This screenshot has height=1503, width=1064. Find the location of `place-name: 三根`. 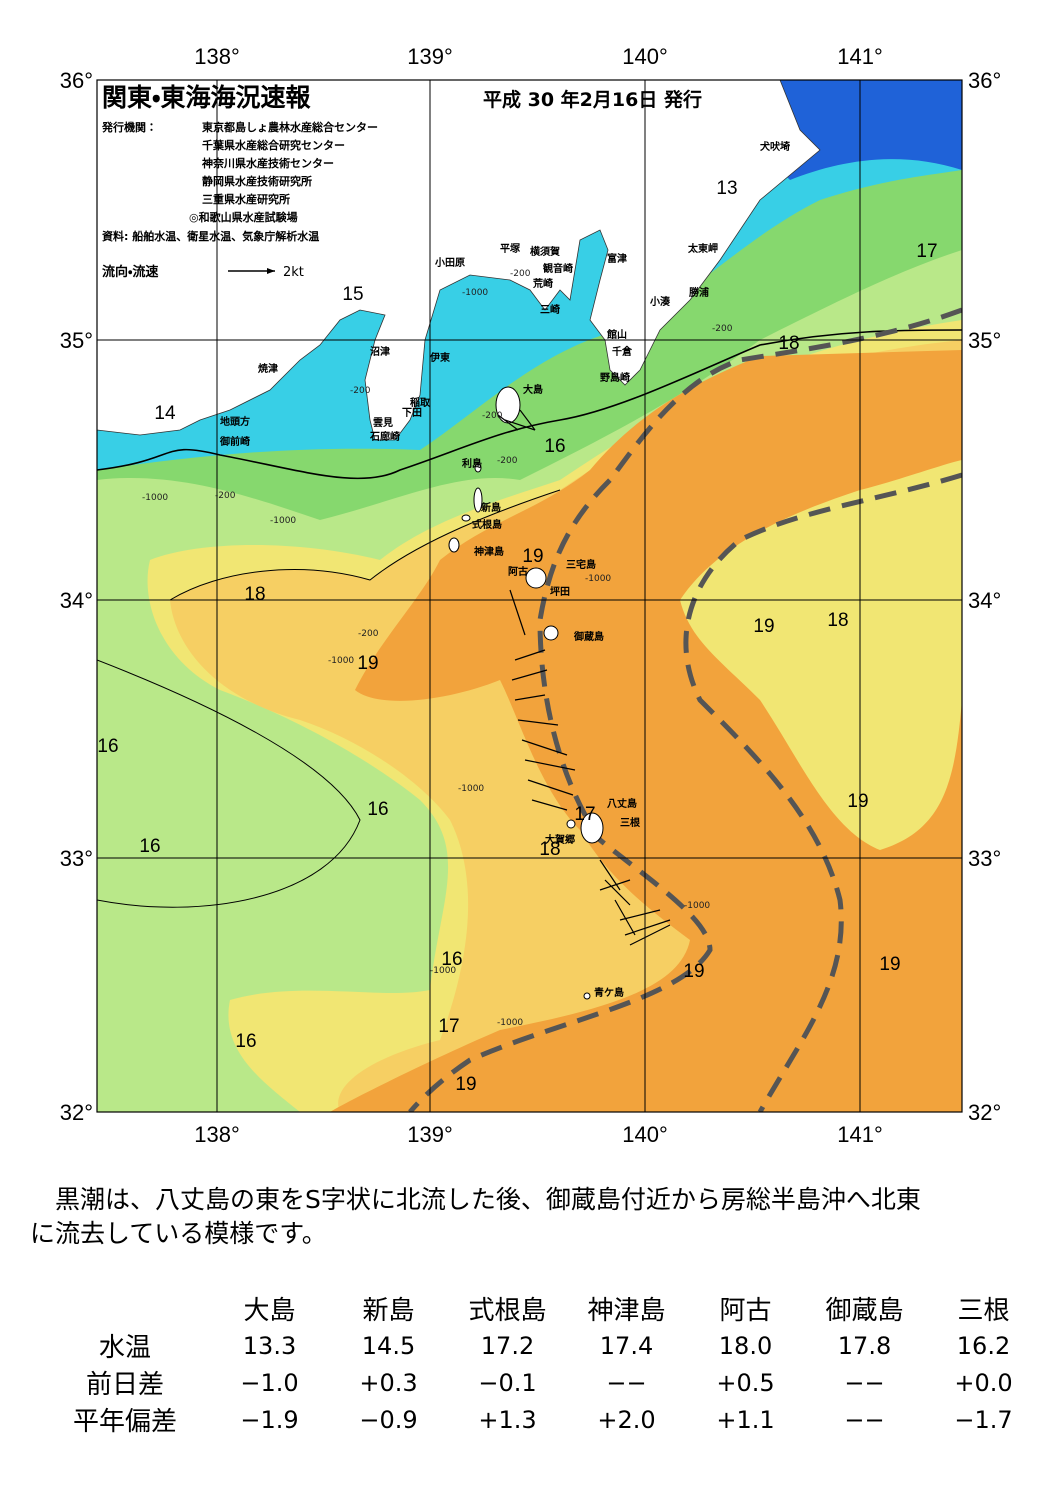

place-name: 三根 is located at coordinates (630, 822).